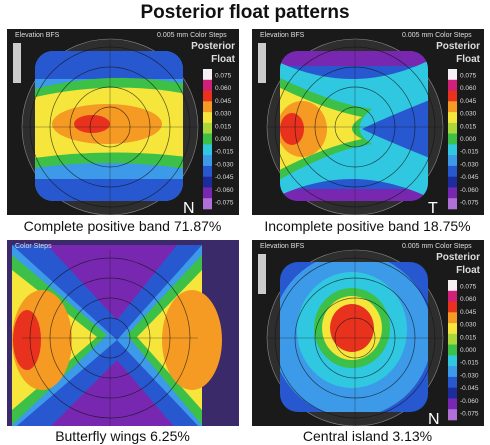 The height and width of the screenshot is (445, 490). I want to click on caption: Central island 3.13%, so click(367, 436).